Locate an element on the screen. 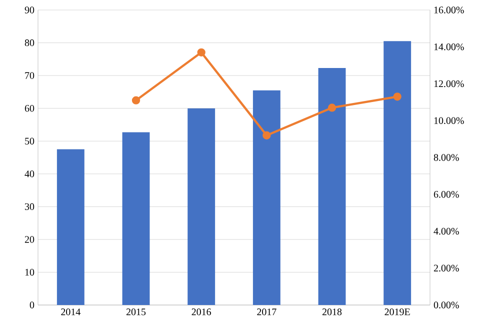 This screenshot has height=327, width=479. y-tick-label: 50 is located at coordinates (29, 141).